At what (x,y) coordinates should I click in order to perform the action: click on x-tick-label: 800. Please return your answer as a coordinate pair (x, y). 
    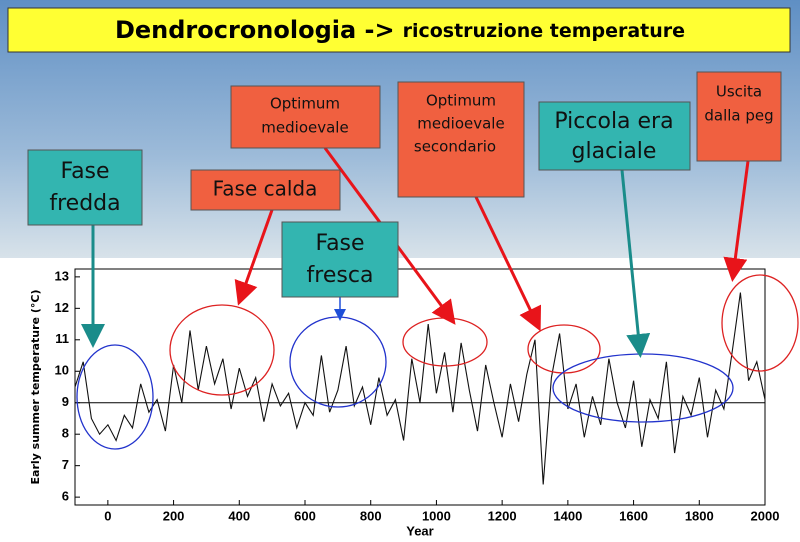
    Looking at the image, I should click on (371, 515).